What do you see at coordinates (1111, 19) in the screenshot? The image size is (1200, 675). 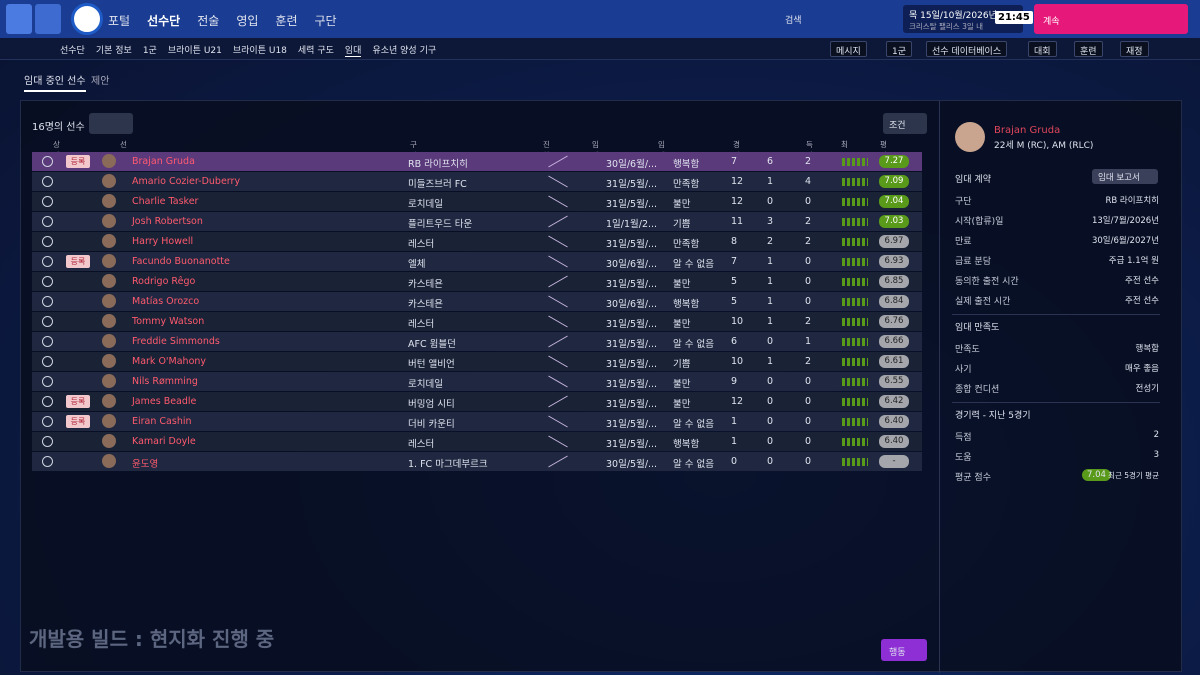 I see `continue-button: 계속` at bounding box center [1111, 19].